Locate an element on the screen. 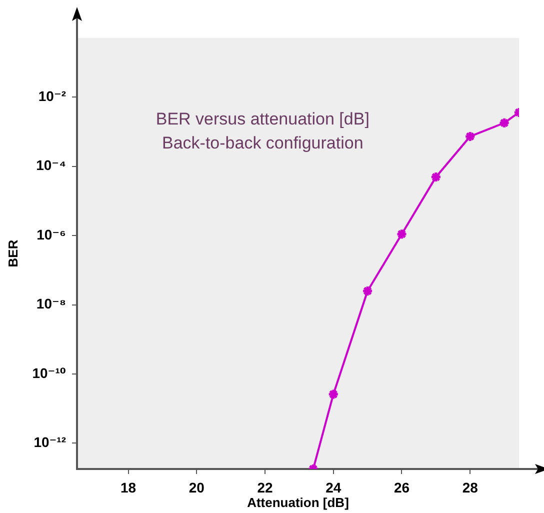 The image size is (544, 513). x-tick-label: 28 is located at coordinates (470, 487).